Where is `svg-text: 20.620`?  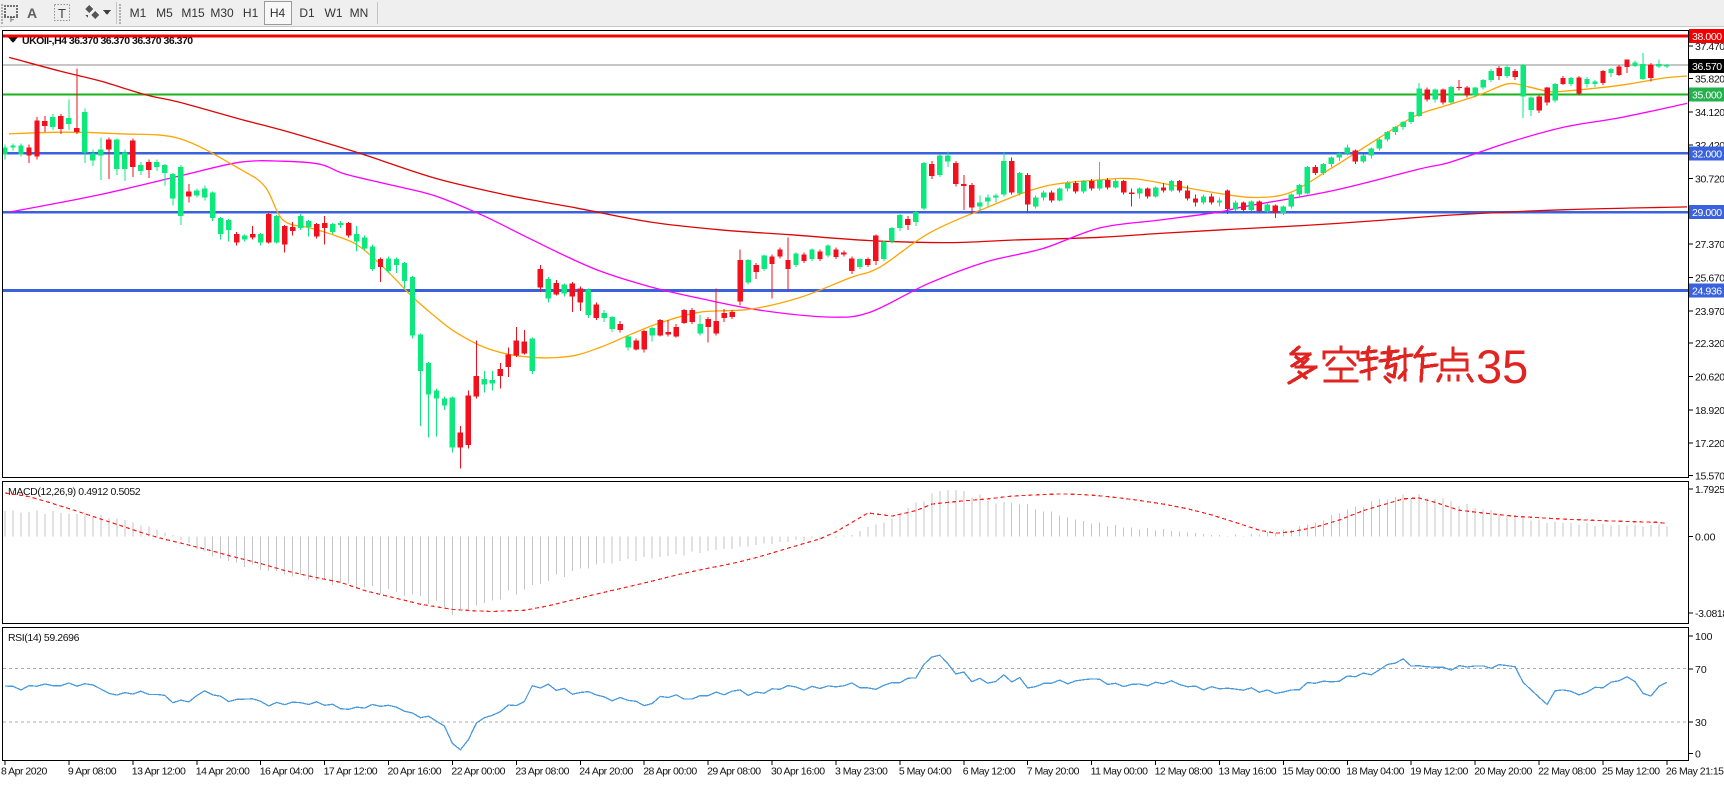
svg-text: 20.620 is located at coordinates (1709, 377).